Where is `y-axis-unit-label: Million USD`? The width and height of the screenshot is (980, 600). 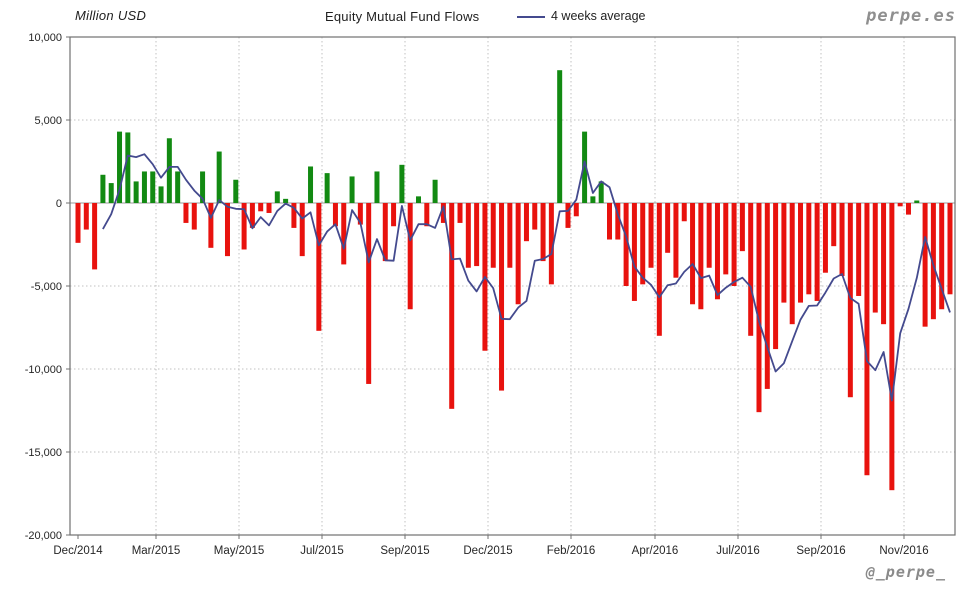 y-axis-unit-label: Million USD is located at coordinates (111, 15).